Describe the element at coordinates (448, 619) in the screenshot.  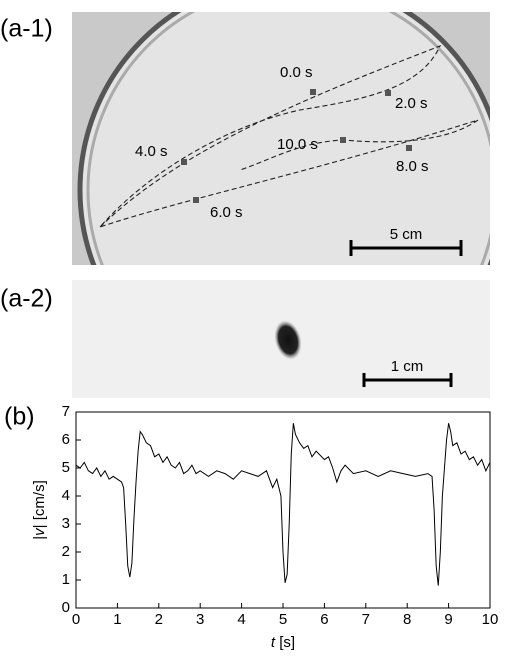
I see `x-tick-label: 9` at that location.